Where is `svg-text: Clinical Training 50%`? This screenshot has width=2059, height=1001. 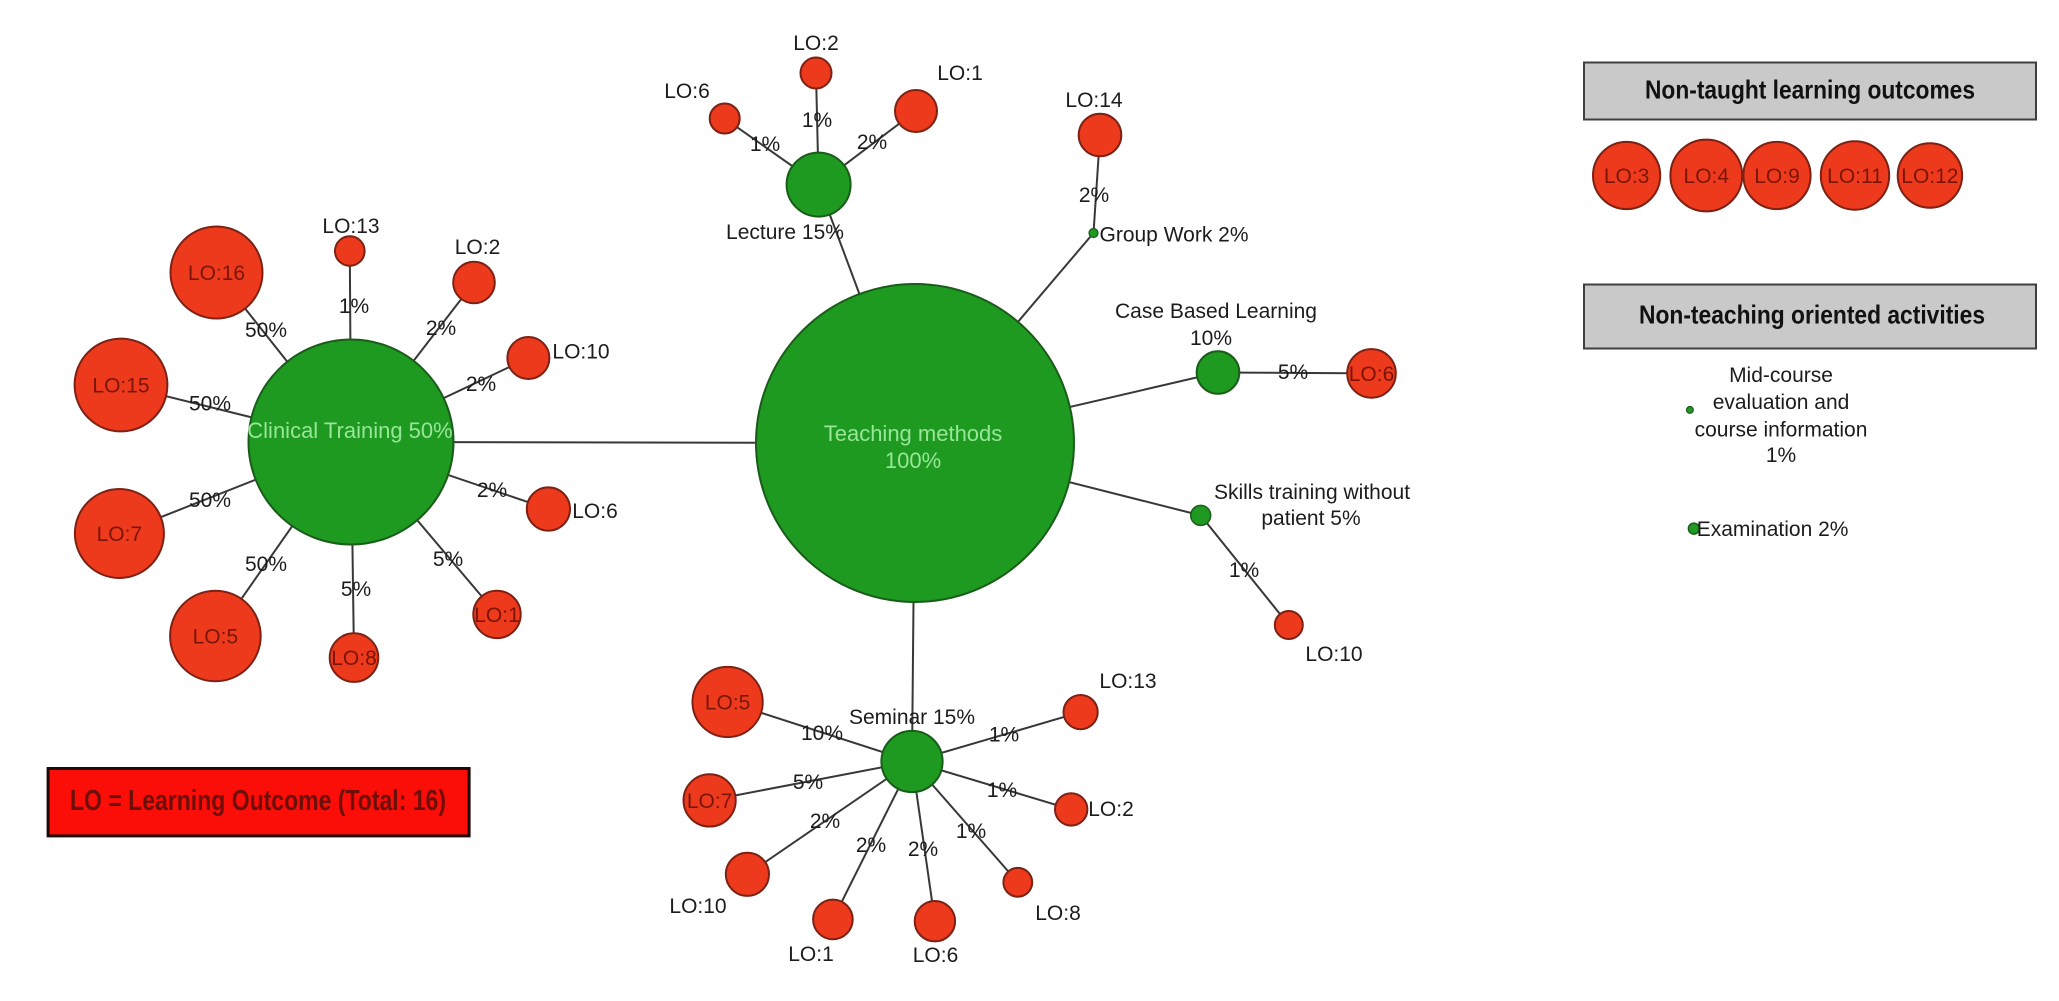
svg-text: Clinical Training 50% is located at coordinates (349, 430).